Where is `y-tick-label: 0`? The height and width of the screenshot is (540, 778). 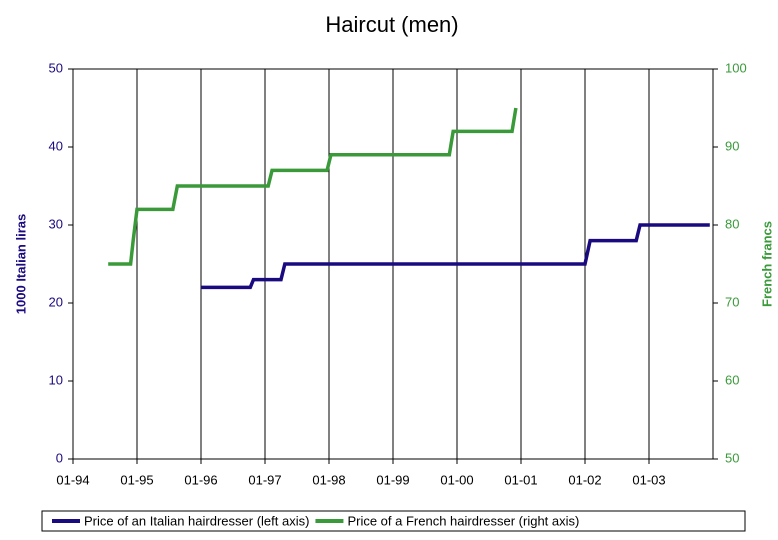
y-tick-label: 0 is located at coordinates (59, 457).